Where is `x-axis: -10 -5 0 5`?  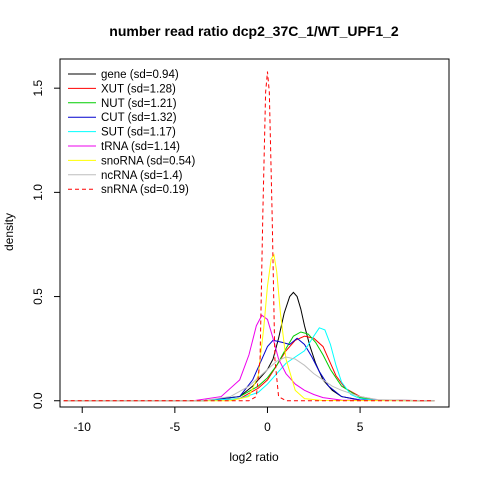
x-axis: -10 -5 0 5 is located at coordinates (219, 420).